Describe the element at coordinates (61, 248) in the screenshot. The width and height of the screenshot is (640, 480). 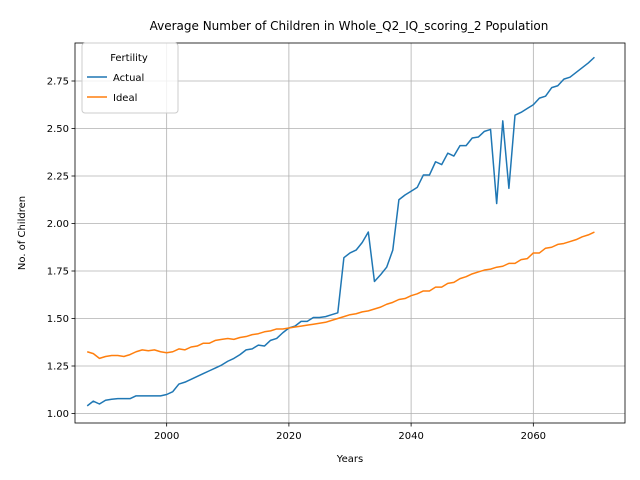
I see `y-axis: 1.00 1.25 1.50 1.75 2.00 2.25 2.50 2.75` at that location.